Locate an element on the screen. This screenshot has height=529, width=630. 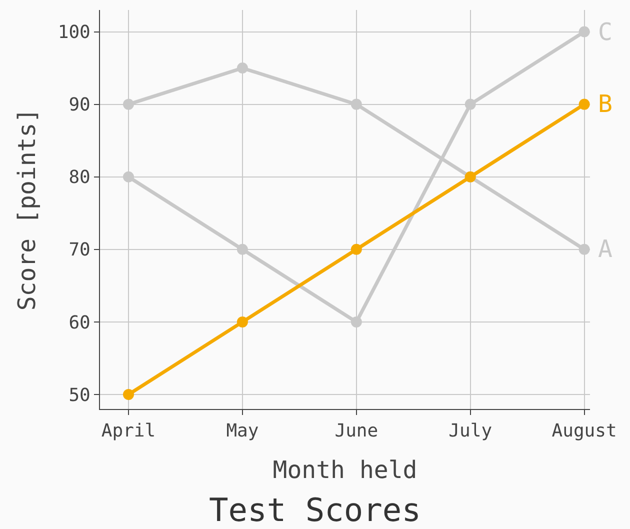
x-tick-label: July is located at coordinates (470, 431).